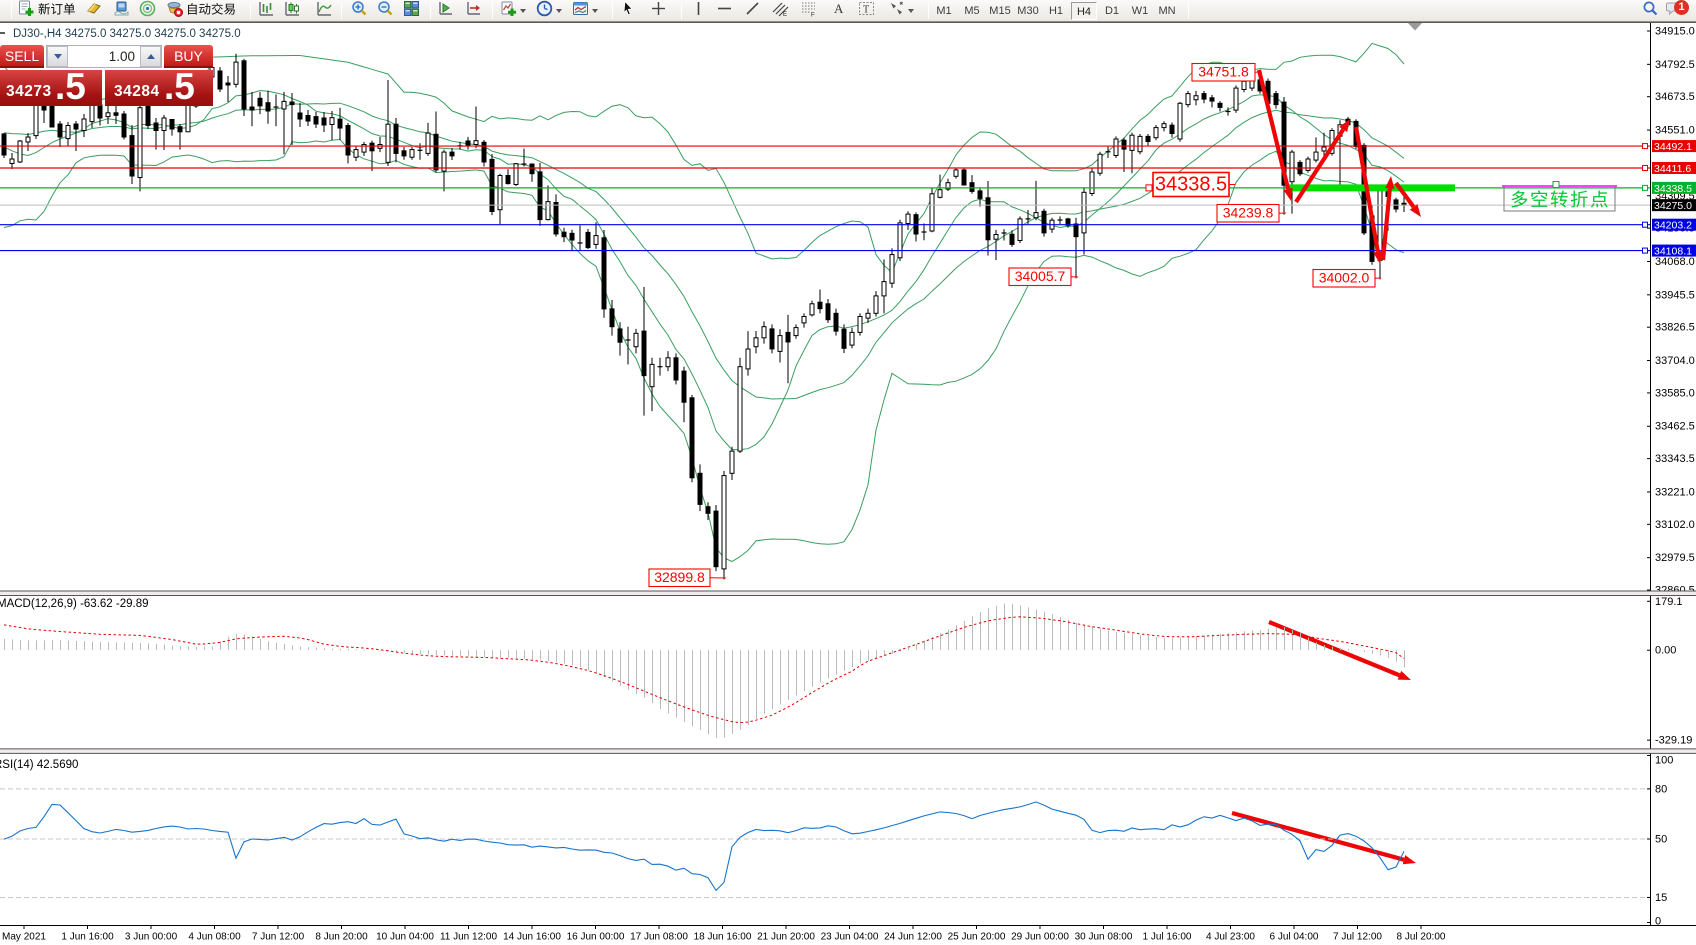  What do you see at coordinates (22, 56) in the screenshot?
I see `sell-button: SELL` at bounding box center [22, 56].